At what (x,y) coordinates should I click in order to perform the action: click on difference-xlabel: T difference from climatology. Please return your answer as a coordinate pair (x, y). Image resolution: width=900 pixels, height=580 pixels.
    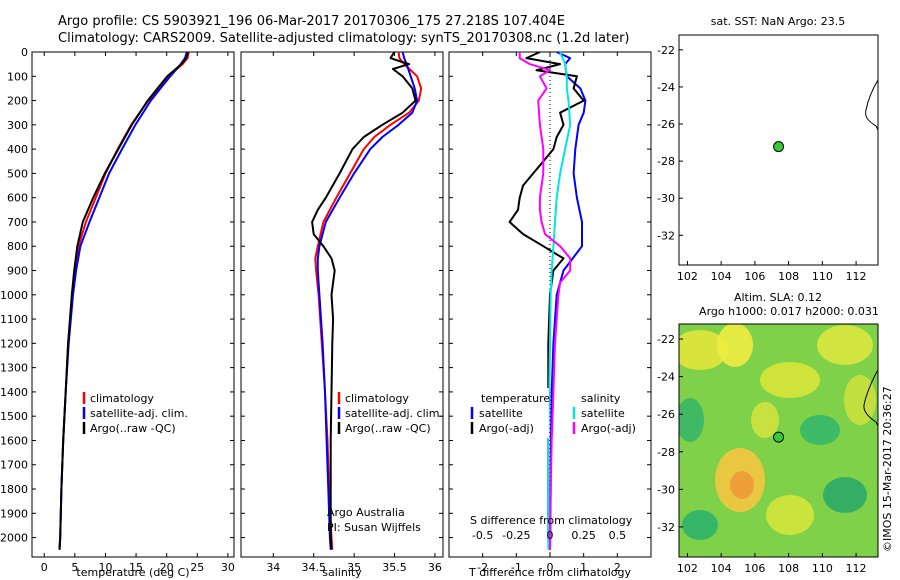
    Looking at the image, I should click on (549, 572).